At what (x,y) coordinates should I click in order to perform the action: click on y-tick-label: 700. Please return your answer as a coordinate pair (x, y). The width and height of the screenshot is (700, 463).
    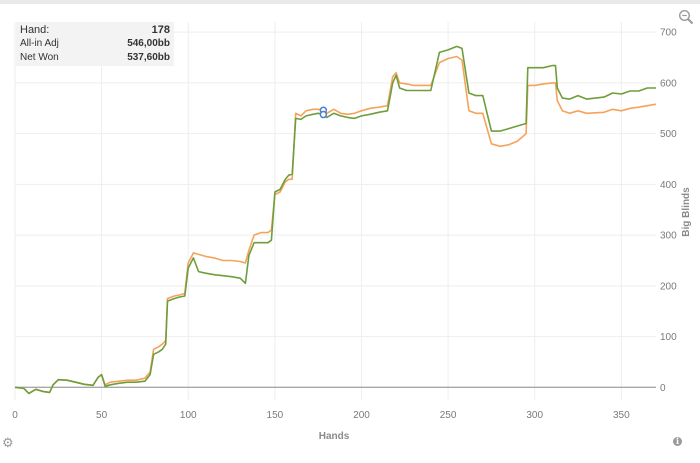
    Looking at the image, I should click on (668, 33).